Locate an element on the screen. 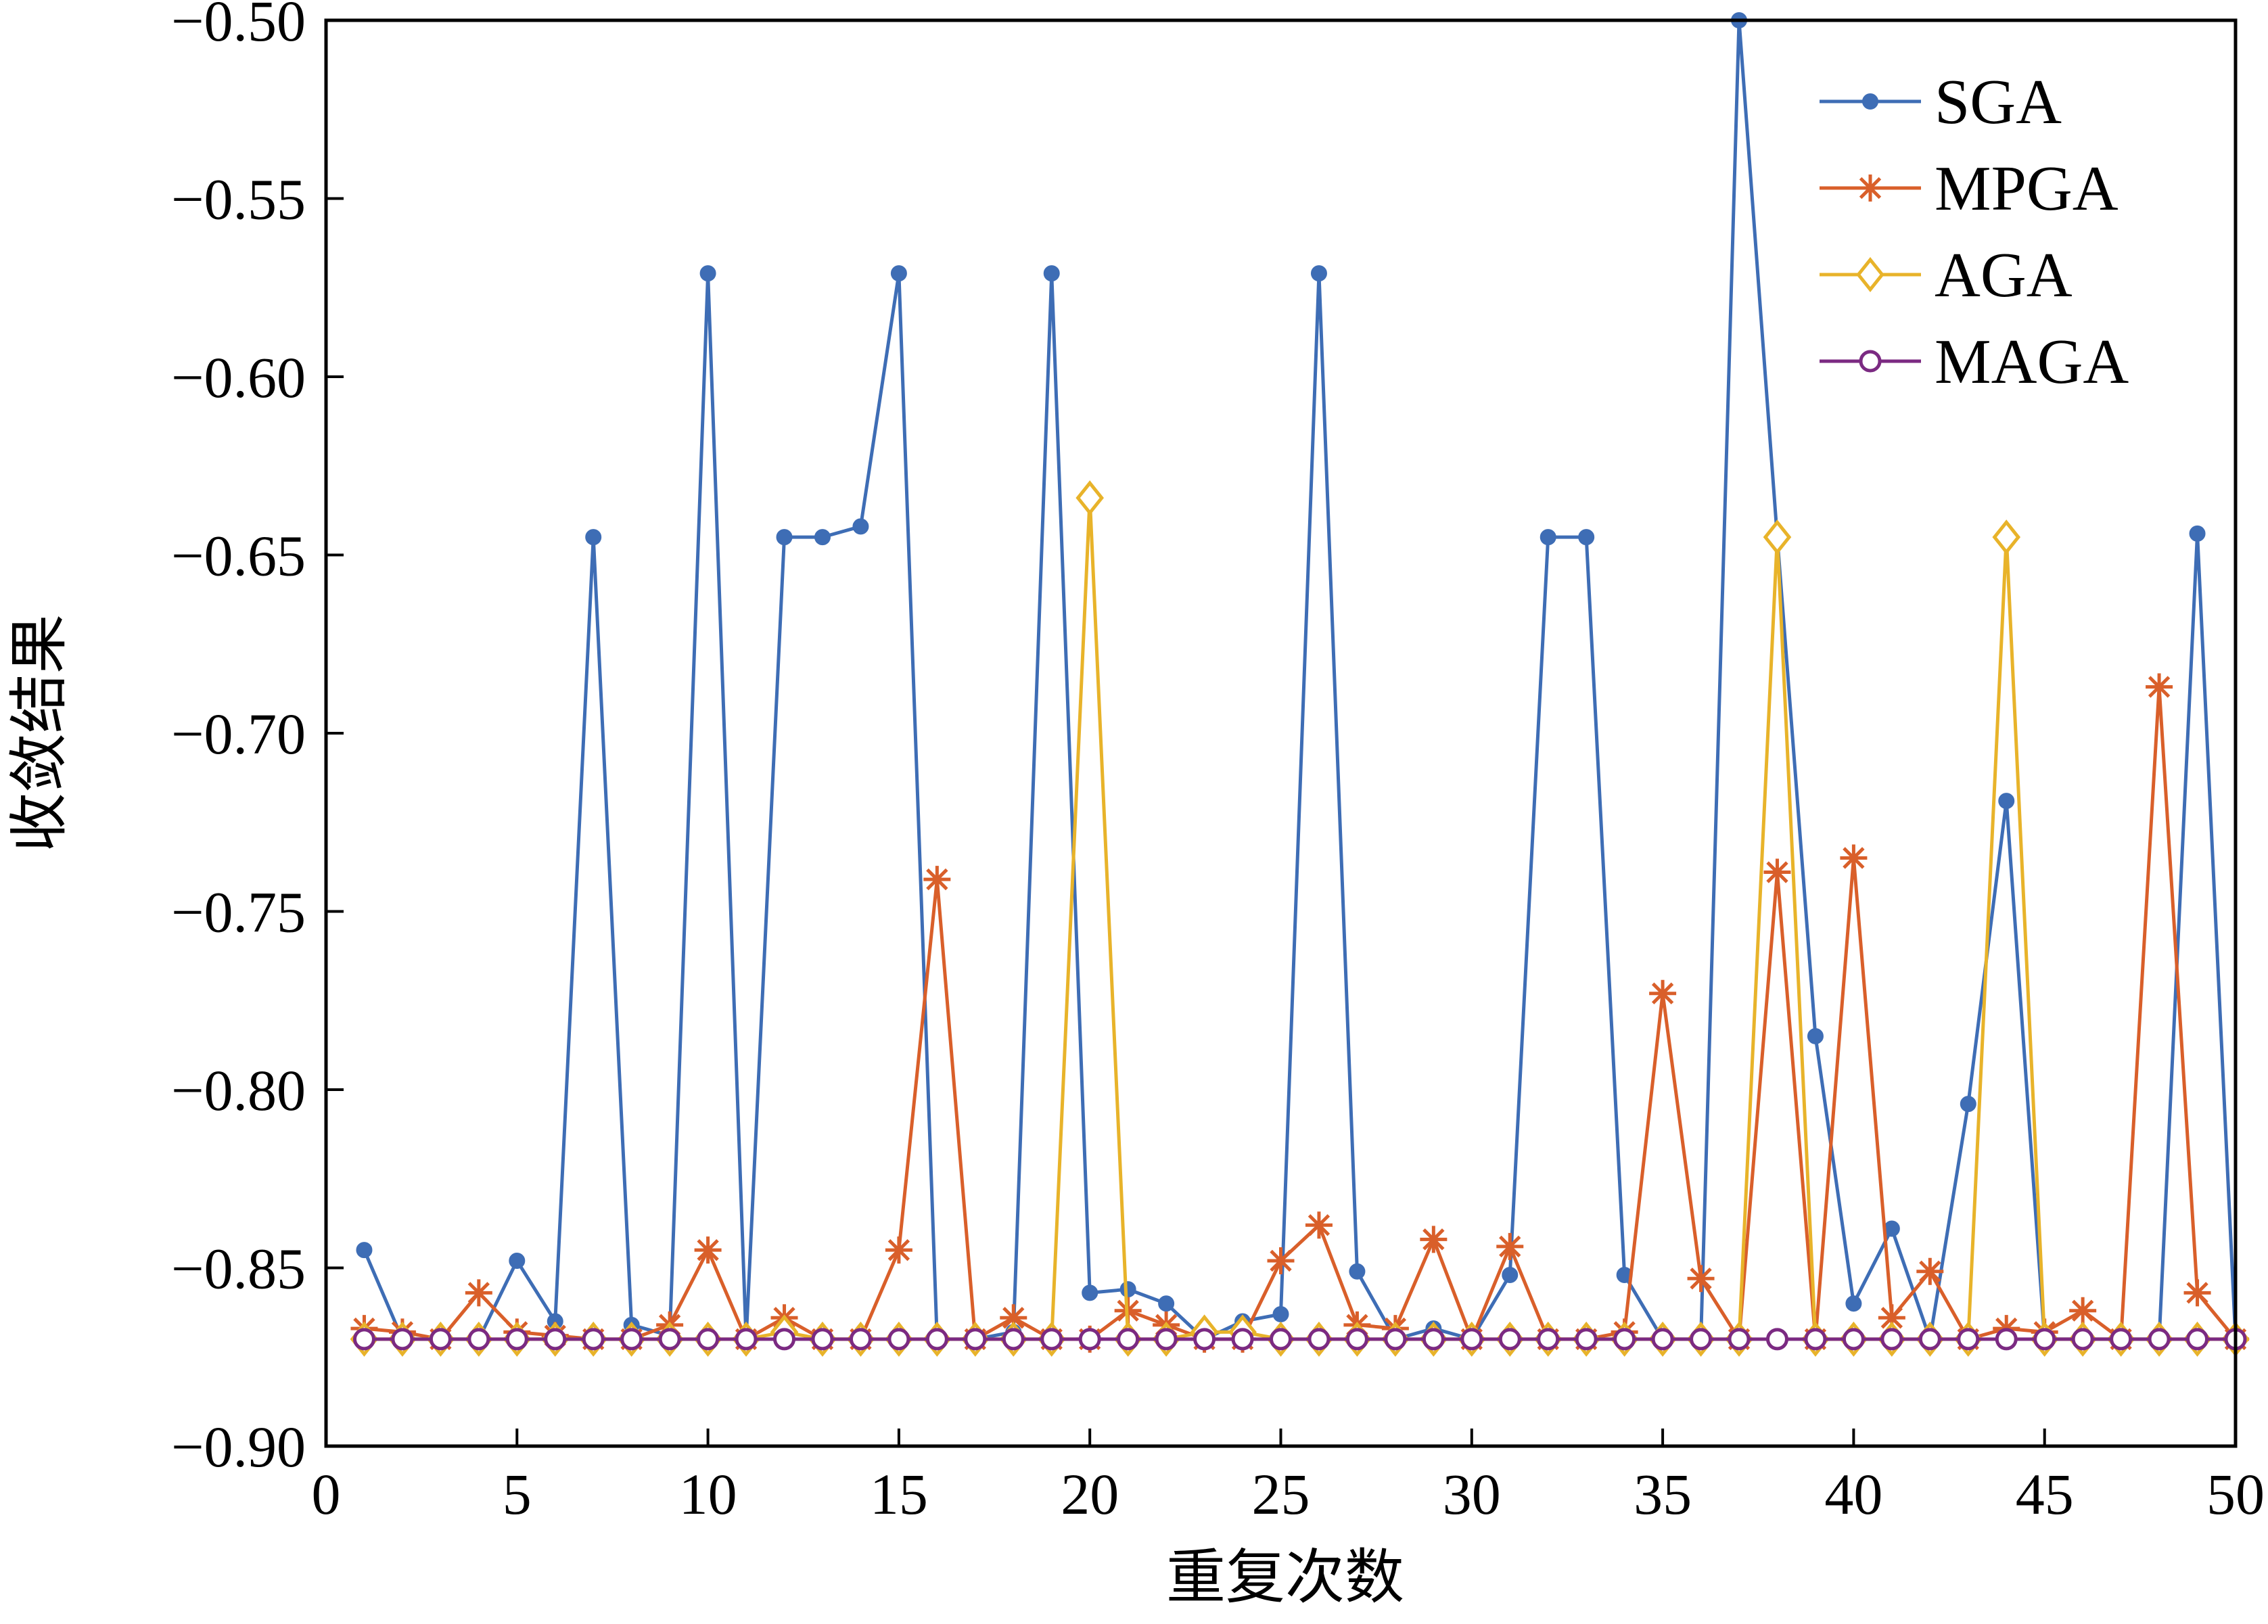  y-tick-label: −0.85 is located at coordinates (238, 1268).